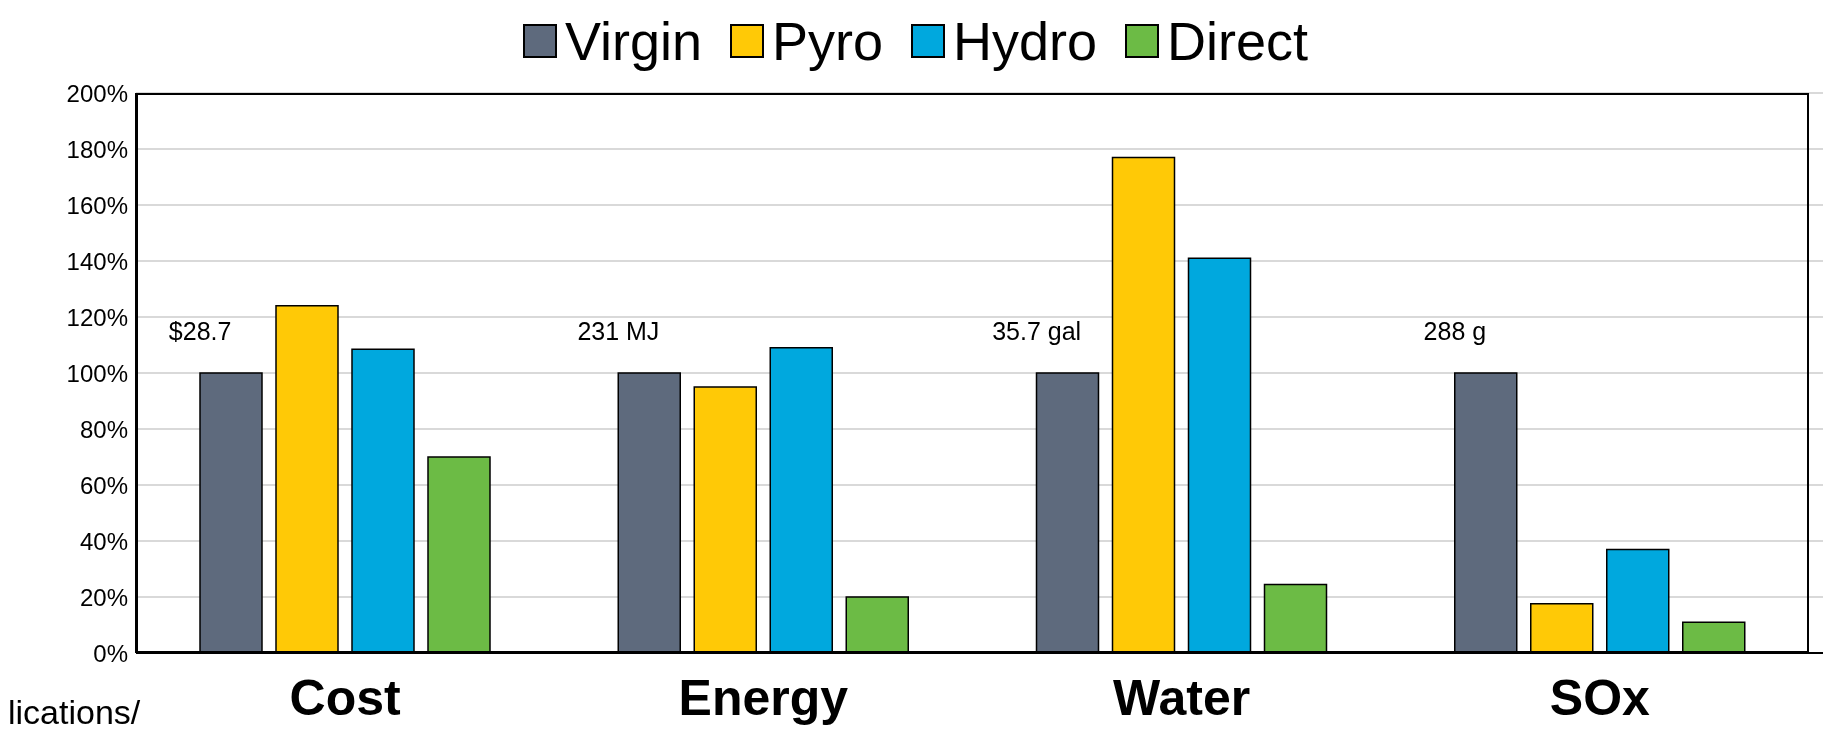  I want to click on y-tick-label: 180%, so click(97, 149).